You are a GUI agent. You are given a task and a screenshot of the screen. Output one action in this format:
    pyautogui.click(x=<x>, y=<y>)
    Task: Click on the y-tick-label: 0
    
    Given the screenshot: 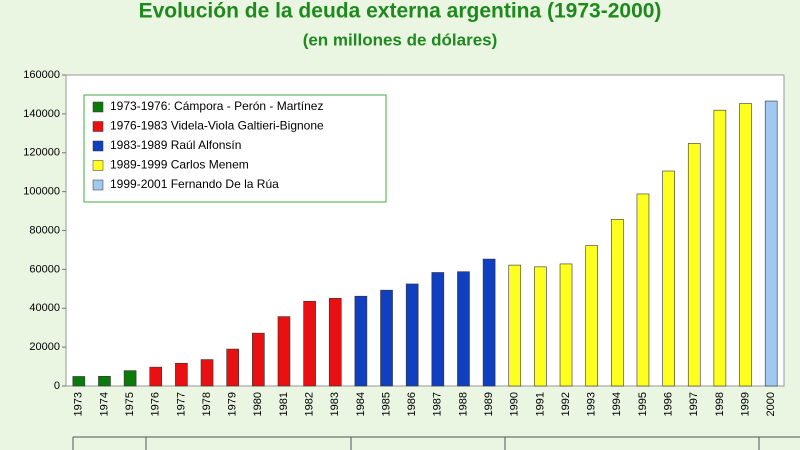 What is the action you would take?
    pyautogui.click(x=57, y=386)
    